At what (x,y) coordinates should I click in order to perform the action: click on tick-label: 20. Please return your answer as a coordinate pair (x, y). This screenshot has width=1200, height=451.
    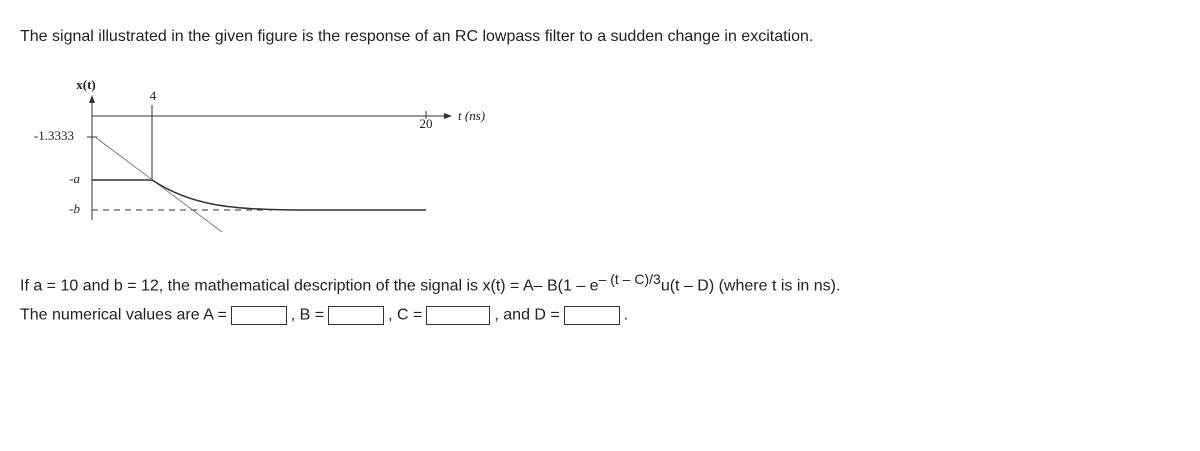
    Looking at the image, I should click on (426, 123).